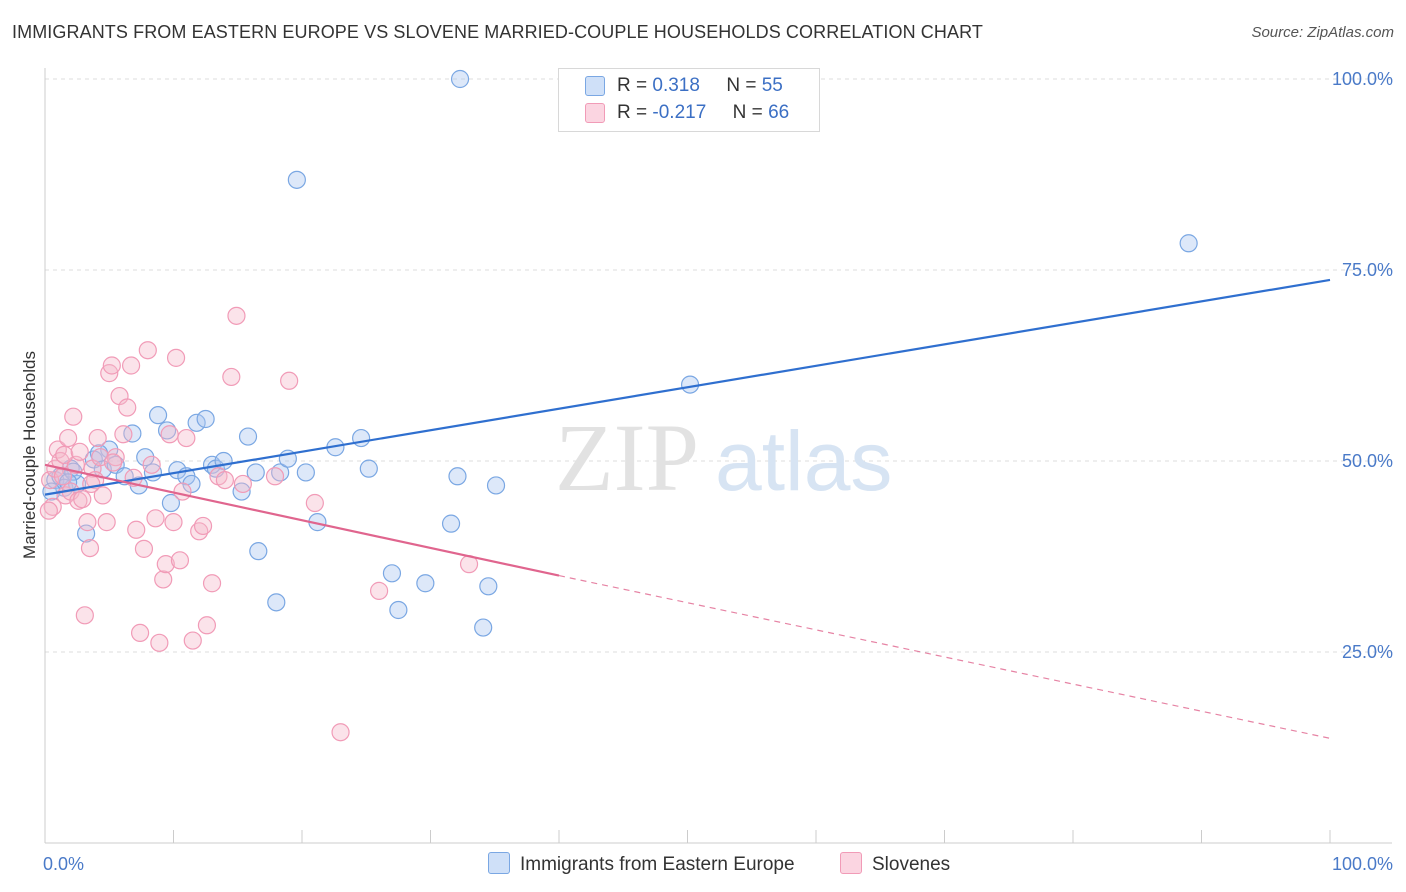 The height and width of the screenshot is (892, 1406). Describe the element at coordinates (1367, 270) in the screenshot. I see `y-tick-label: 75.0%` at that location.